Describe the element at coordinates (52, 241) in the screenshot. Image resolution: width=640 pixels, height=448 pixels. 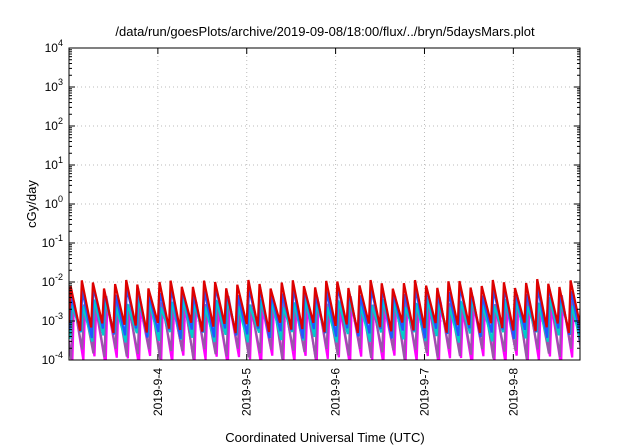
I see `y-tick-label: 10⁻¹` at that location.